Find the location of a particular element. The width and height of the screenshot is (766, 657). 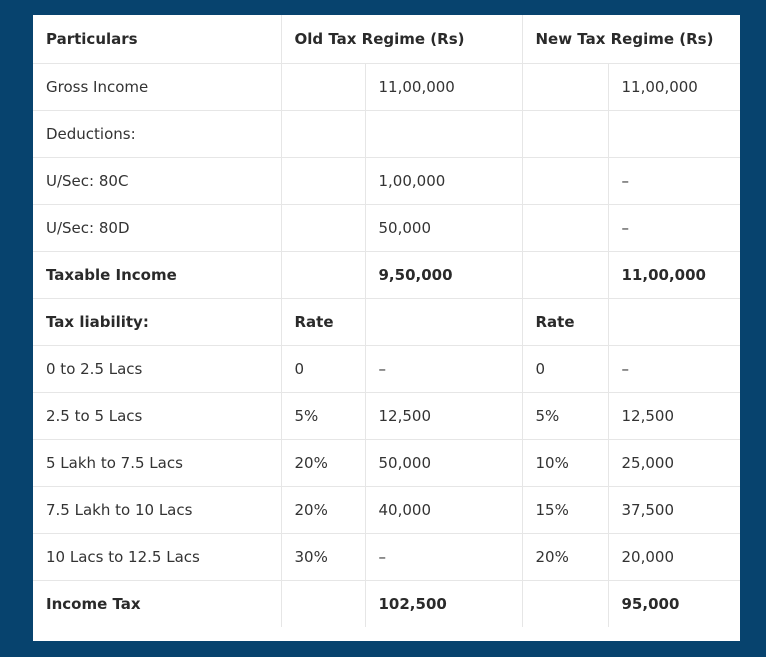

new-value-cell: 20,000 is located at coordinates (674, 557).